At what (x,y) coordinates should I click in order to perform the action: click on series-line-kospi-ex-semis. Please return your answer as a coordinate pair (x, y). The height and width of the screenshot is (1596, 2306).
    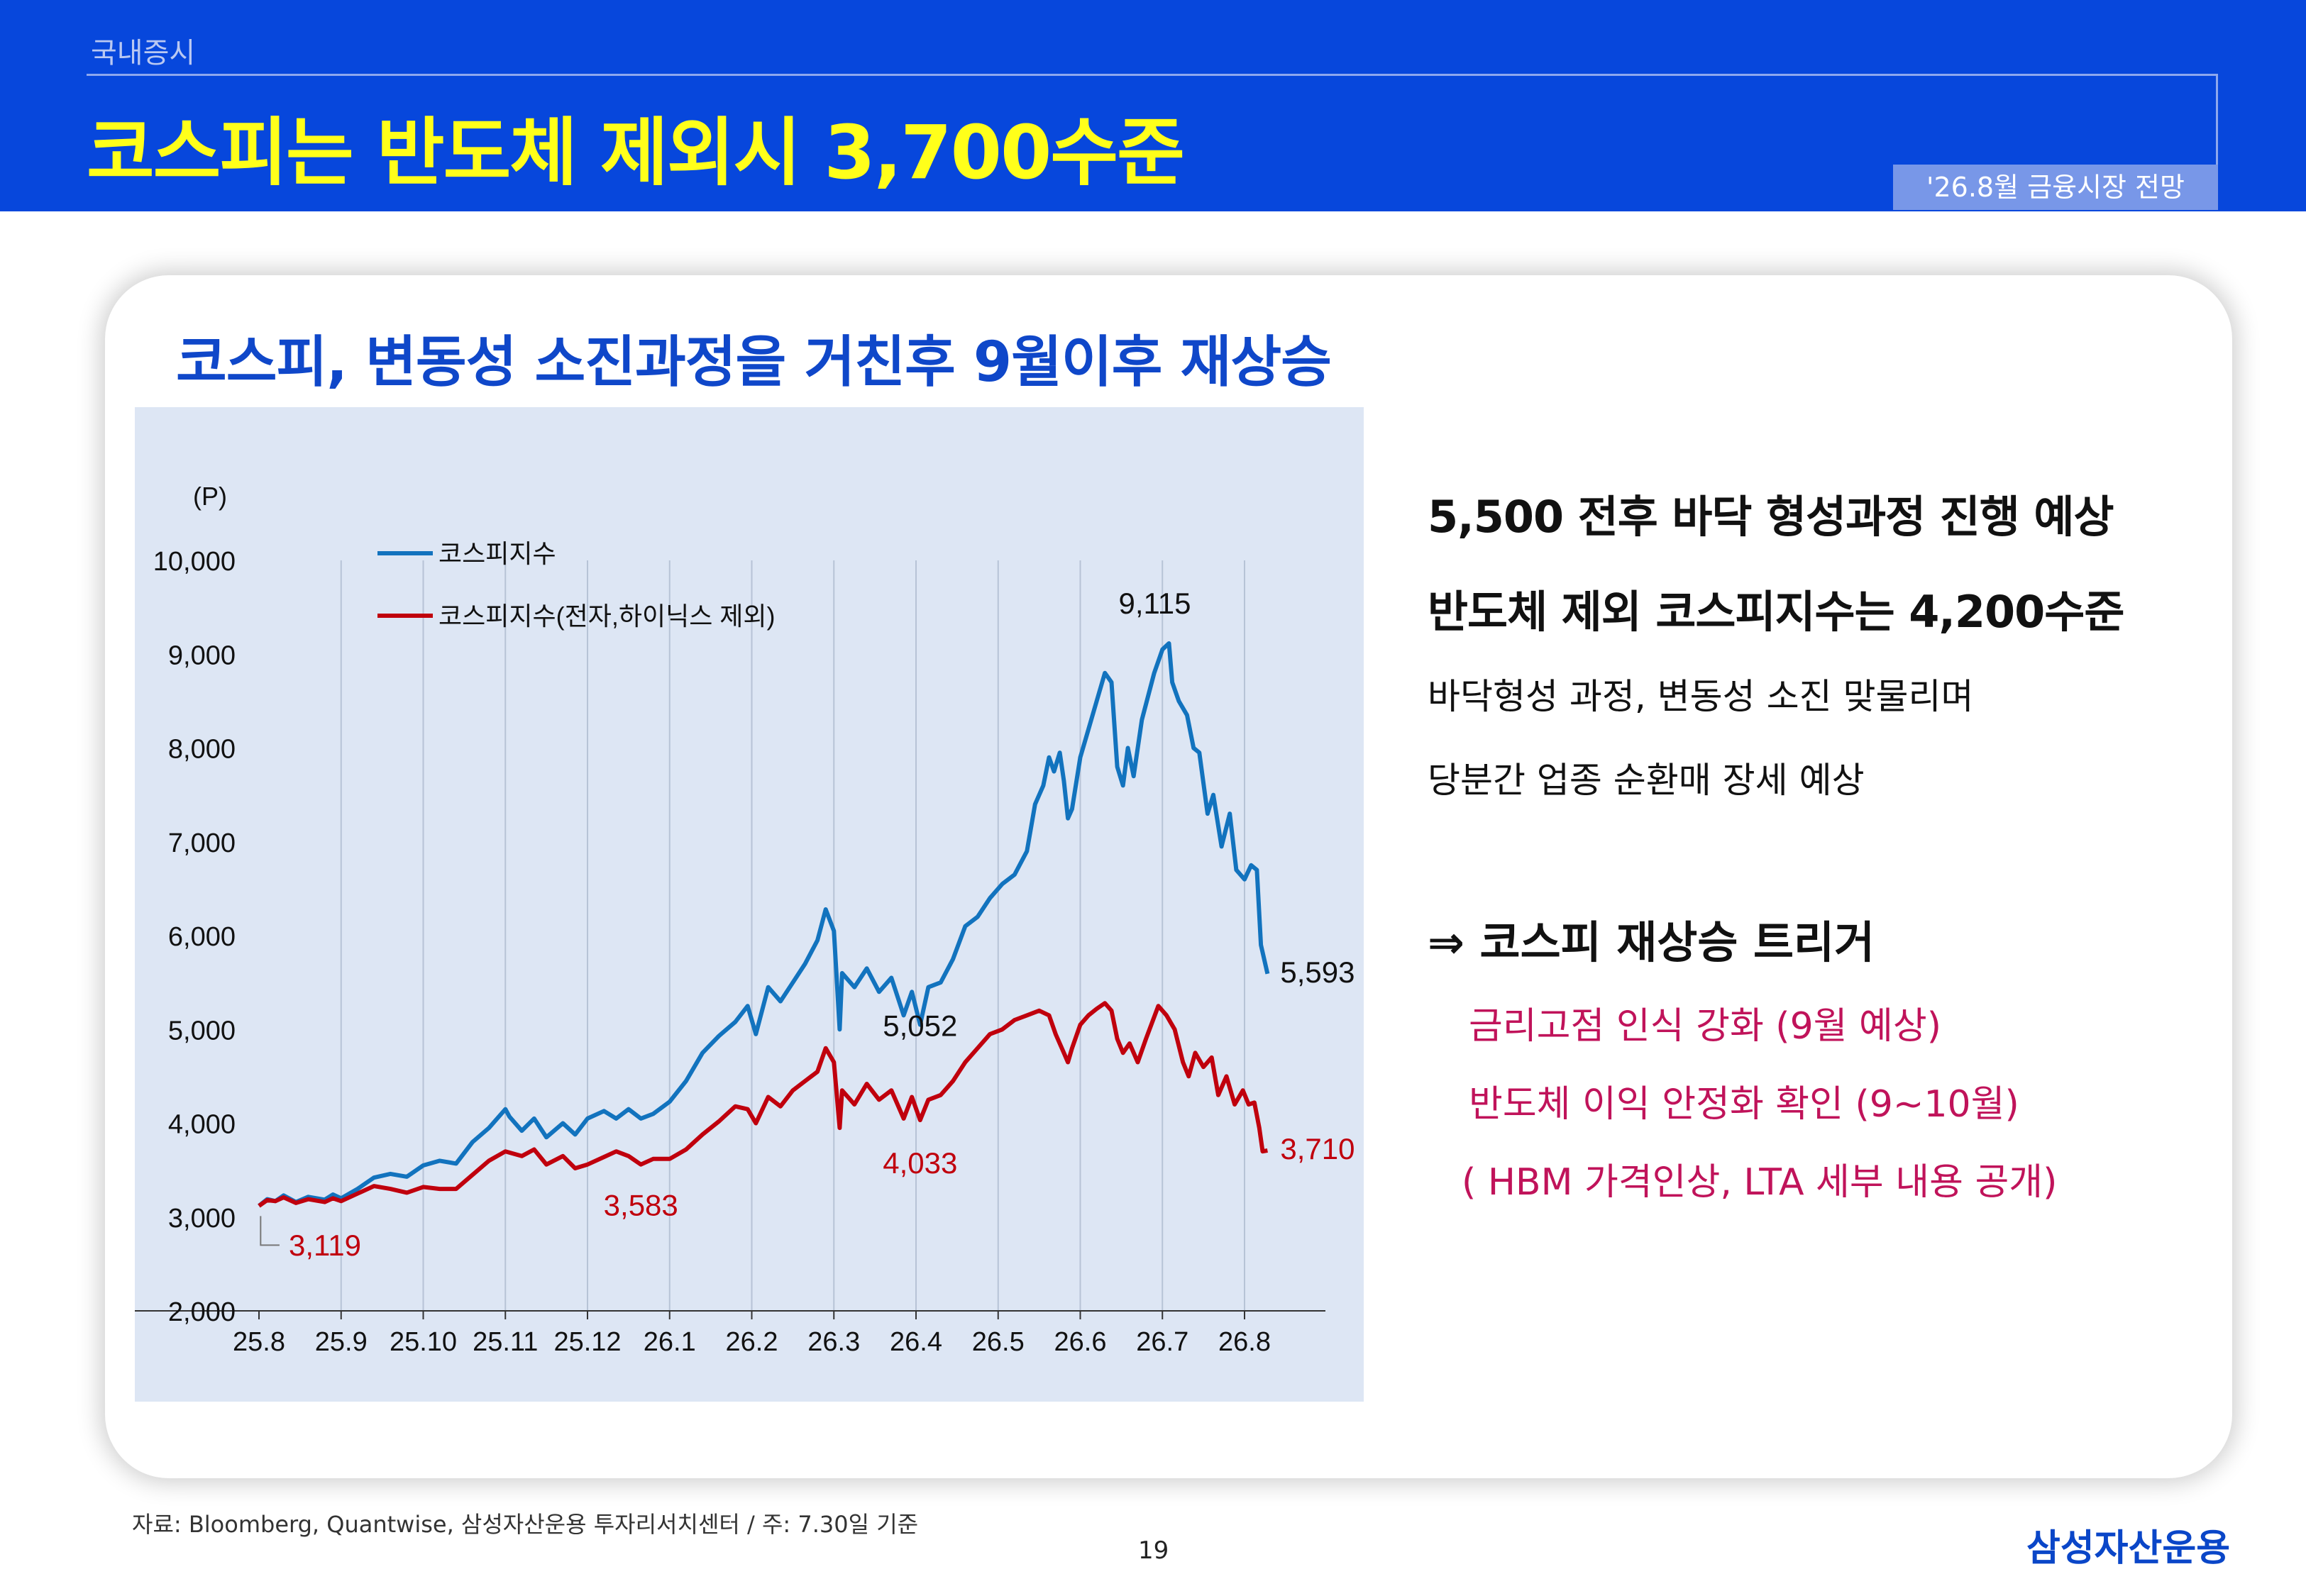
    Looking at the image, I should click on (763, 1104).